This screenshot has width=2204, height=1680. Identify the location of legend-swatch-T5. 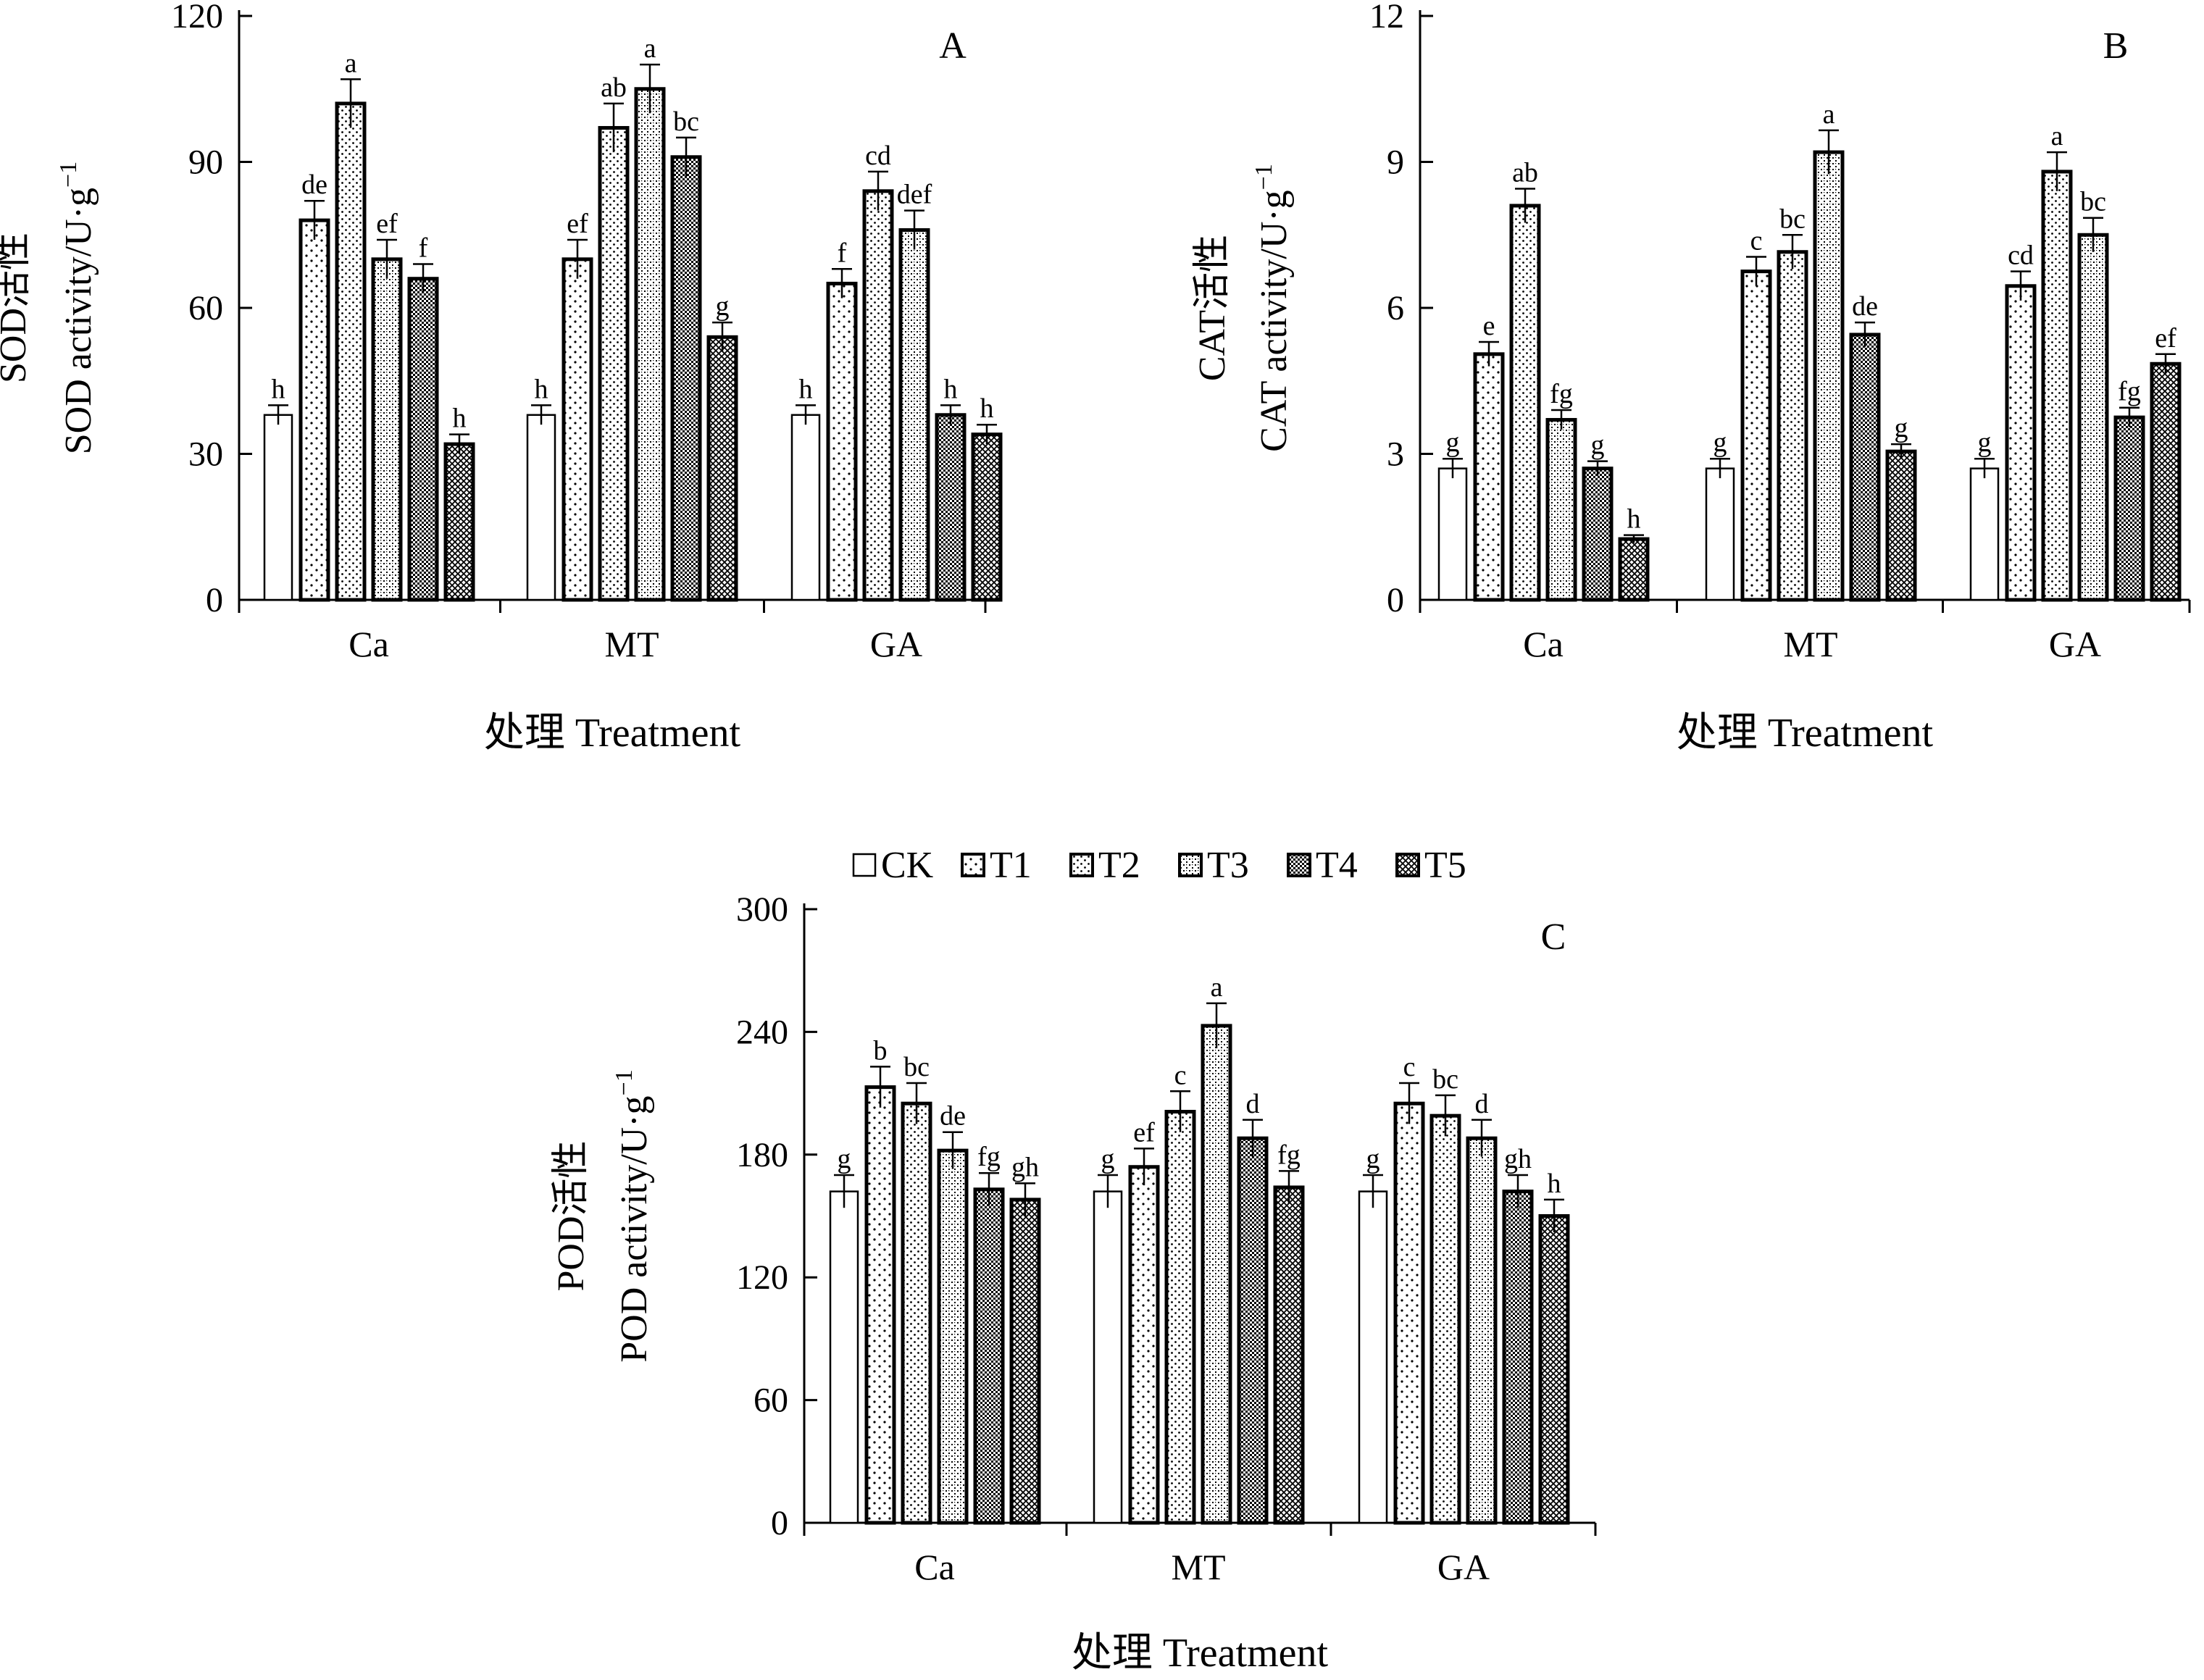
(1407, 865).